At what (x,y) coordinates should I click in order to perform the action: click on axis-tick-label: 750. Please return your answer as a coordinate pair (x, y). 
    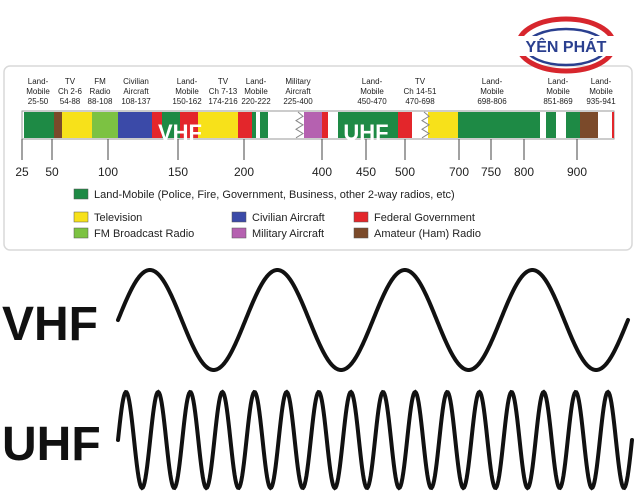
    Looking at the image, I should click on (491, 172).